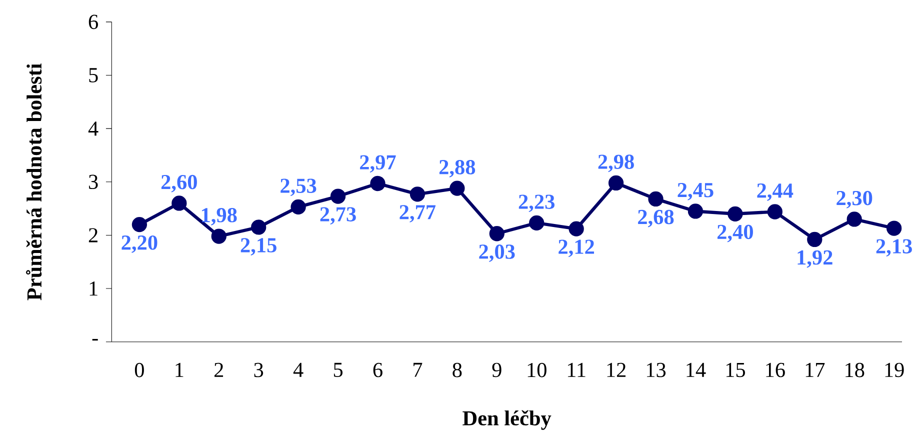 The height and width of the screenshot is (446, 914). Describe the element at coordinates (418, 214) in the screenshot. I see `data-label: 2,77` at that location.